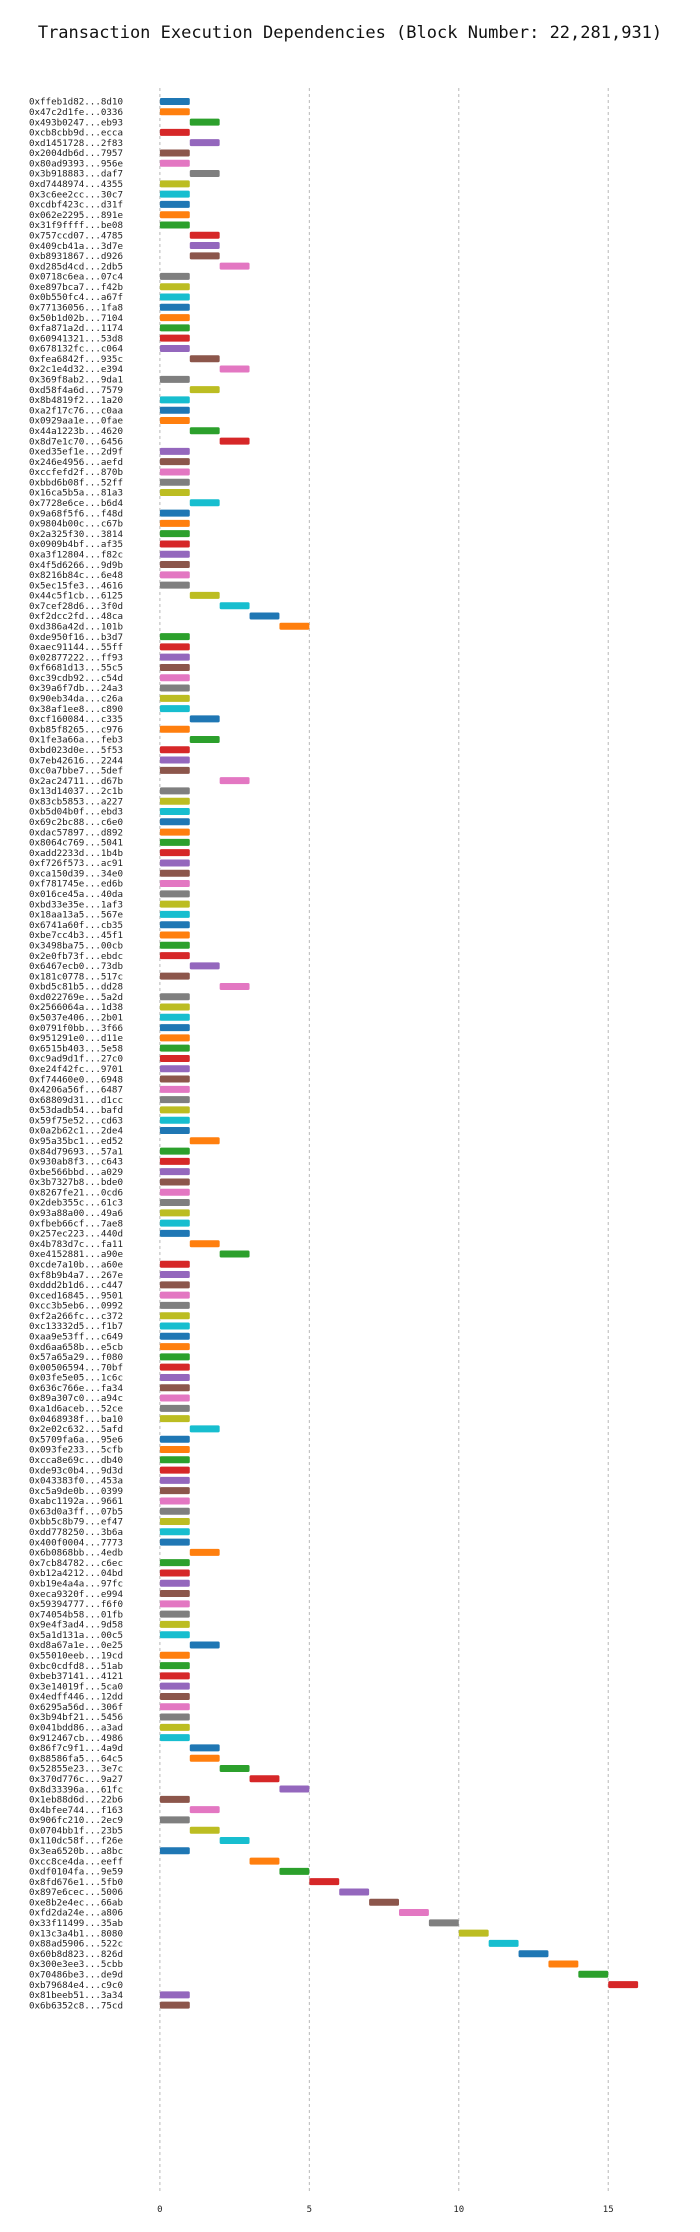  I want to click on tx-label: 0x59394777...f6f0, so click(76, 1604).